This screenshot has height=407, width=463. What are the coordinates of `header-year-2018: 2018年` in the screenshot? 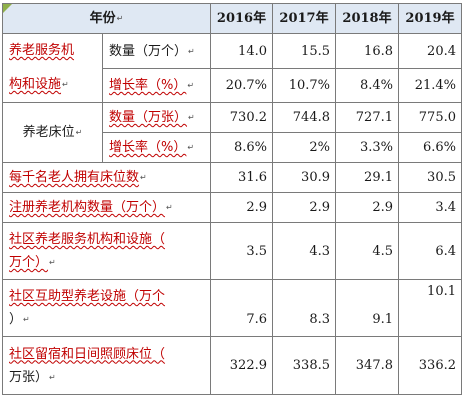 It's located at (367, 18).